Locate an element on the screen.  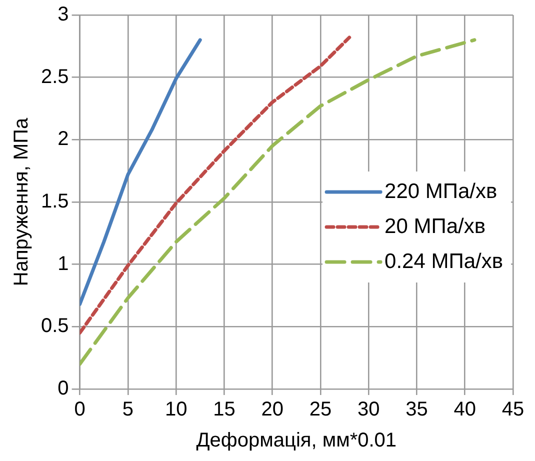
y-axis-title: Напруження, МПа is located at coordinates (21, 201).